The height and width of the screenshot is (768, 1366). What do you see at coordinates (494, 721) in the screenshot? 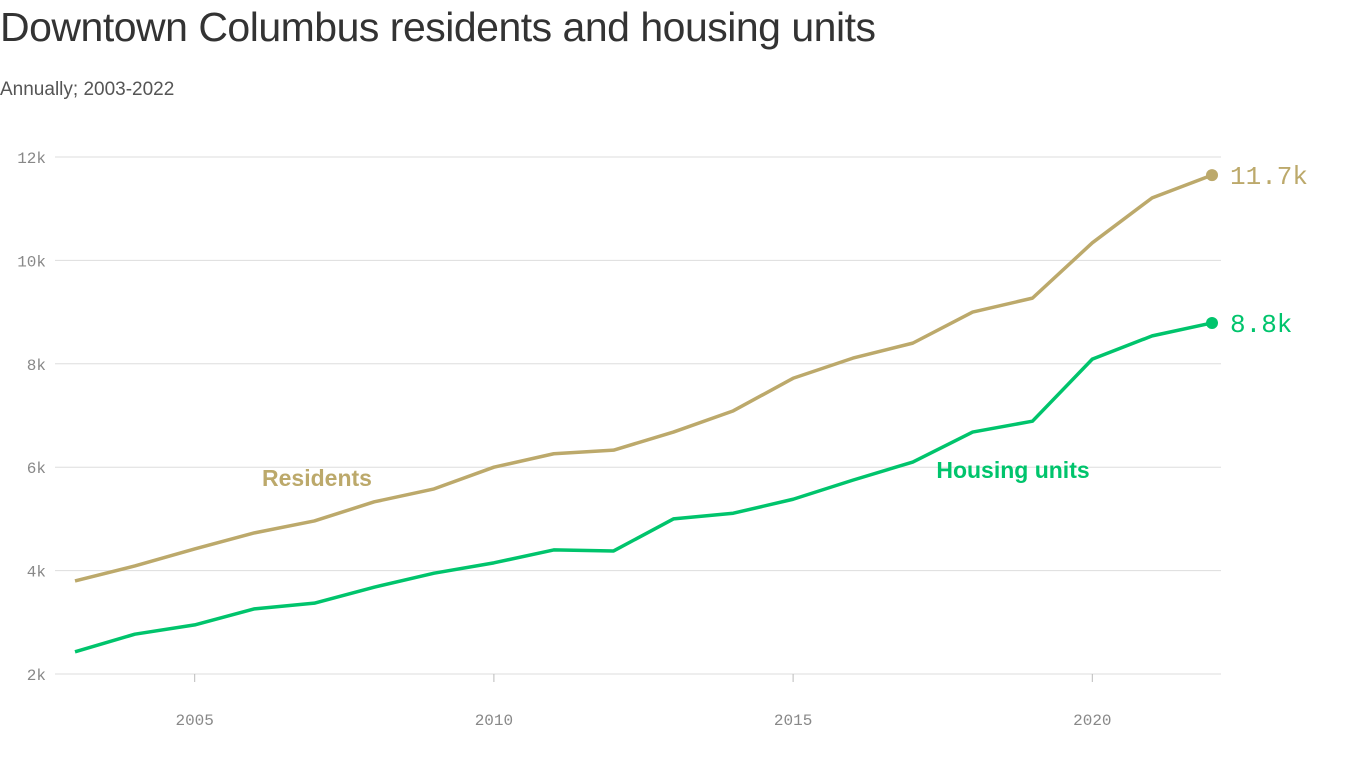
I see `x-tick-label: 2010` at bounding box center [494, 721].